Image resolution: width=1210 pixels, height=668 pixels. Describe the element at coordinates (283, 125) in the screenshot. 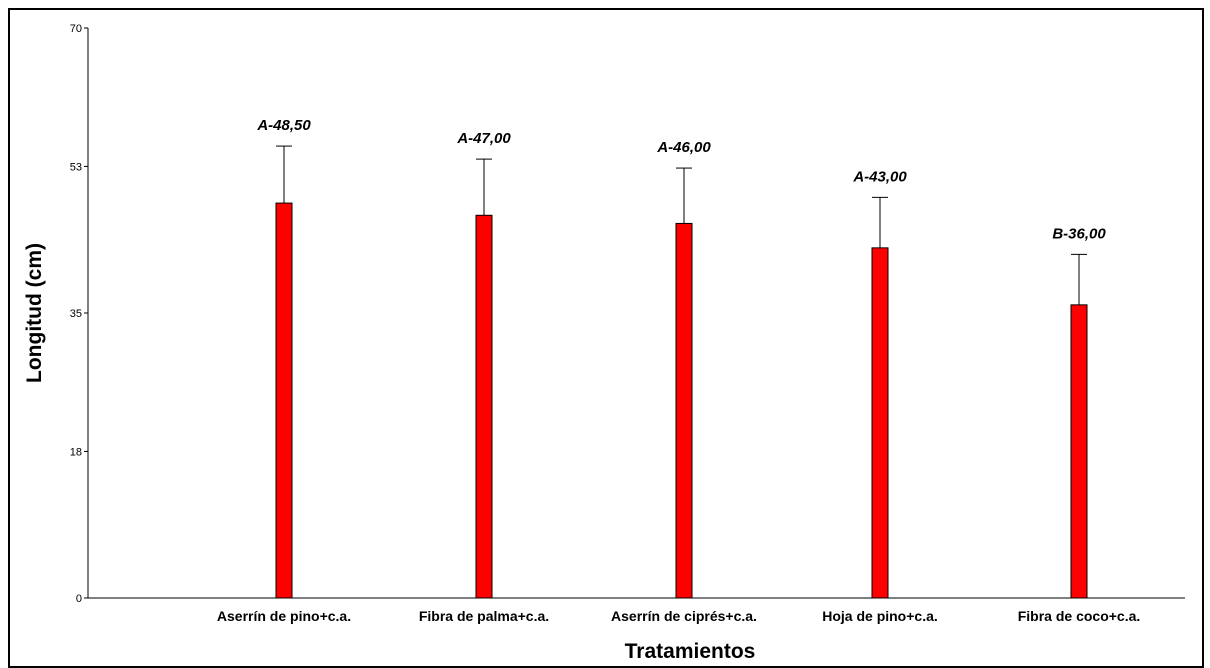

I see `data-label: A-48,50` at that location.